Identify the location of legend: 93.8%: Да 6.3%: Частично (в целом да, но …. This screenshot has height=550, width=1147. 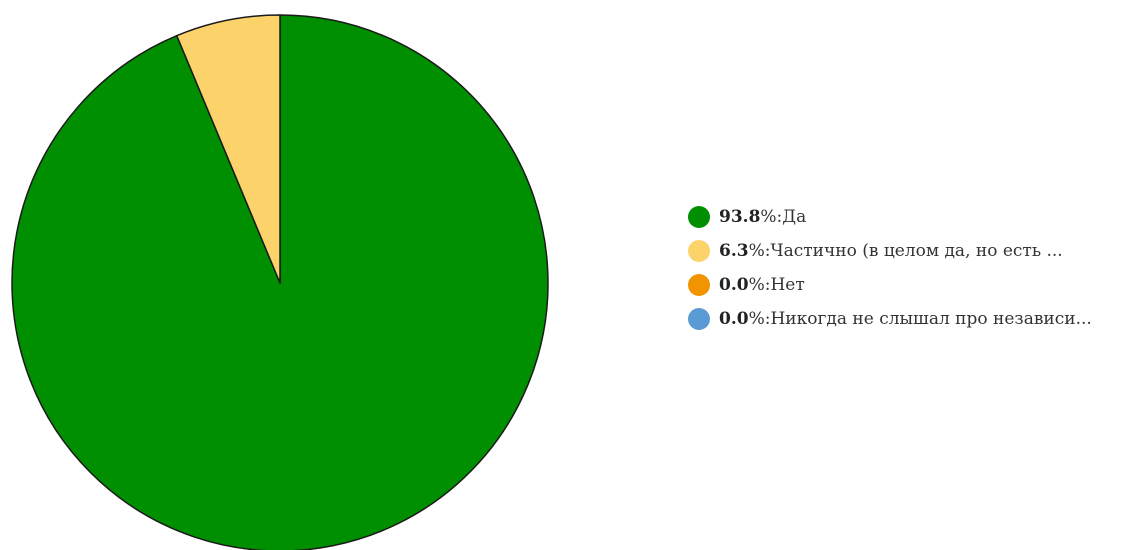
(915, 273).